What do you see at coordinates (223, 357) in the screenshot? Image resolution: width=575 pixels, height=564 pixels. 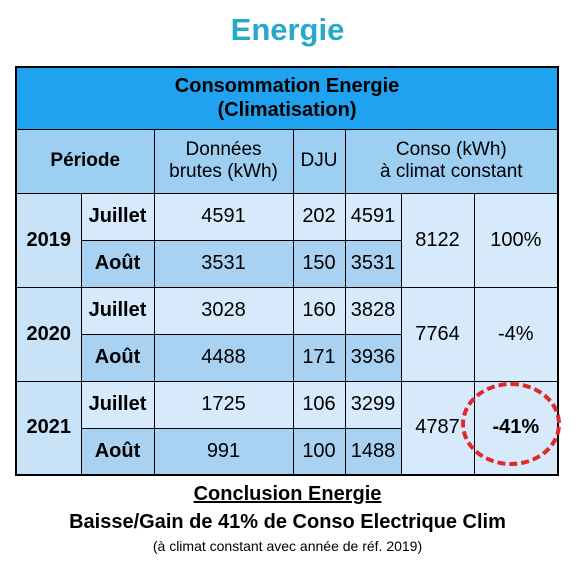 I see `raw-cell: 4488` at bounding box center [223, 357].